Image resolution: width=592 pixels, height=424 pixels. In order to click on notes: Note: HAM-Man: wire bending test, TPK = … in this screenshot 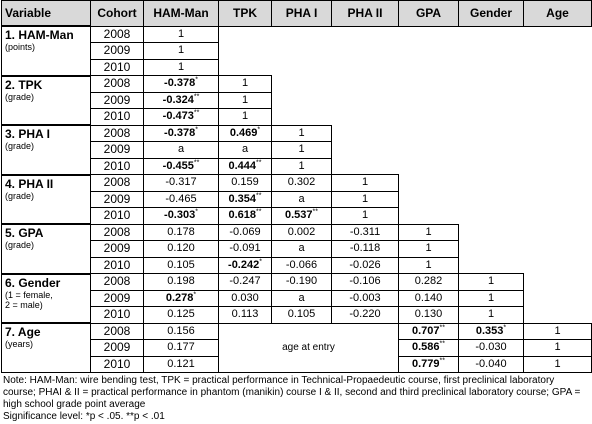, I will do `click(296, 398)`.